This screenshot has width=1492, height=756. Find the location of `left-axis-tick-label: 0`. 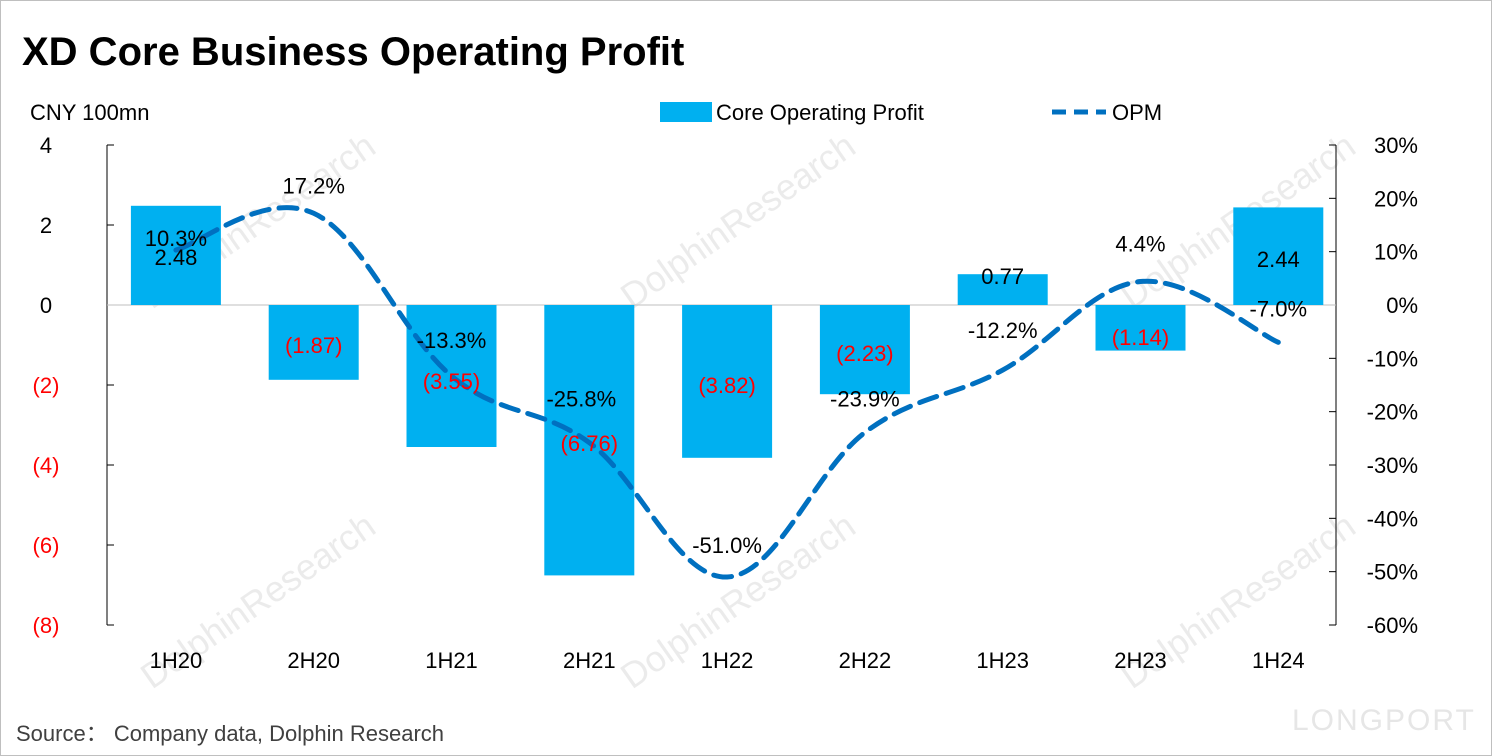

left-axis-tick-label: 0 is located at coordinates (46, 305).